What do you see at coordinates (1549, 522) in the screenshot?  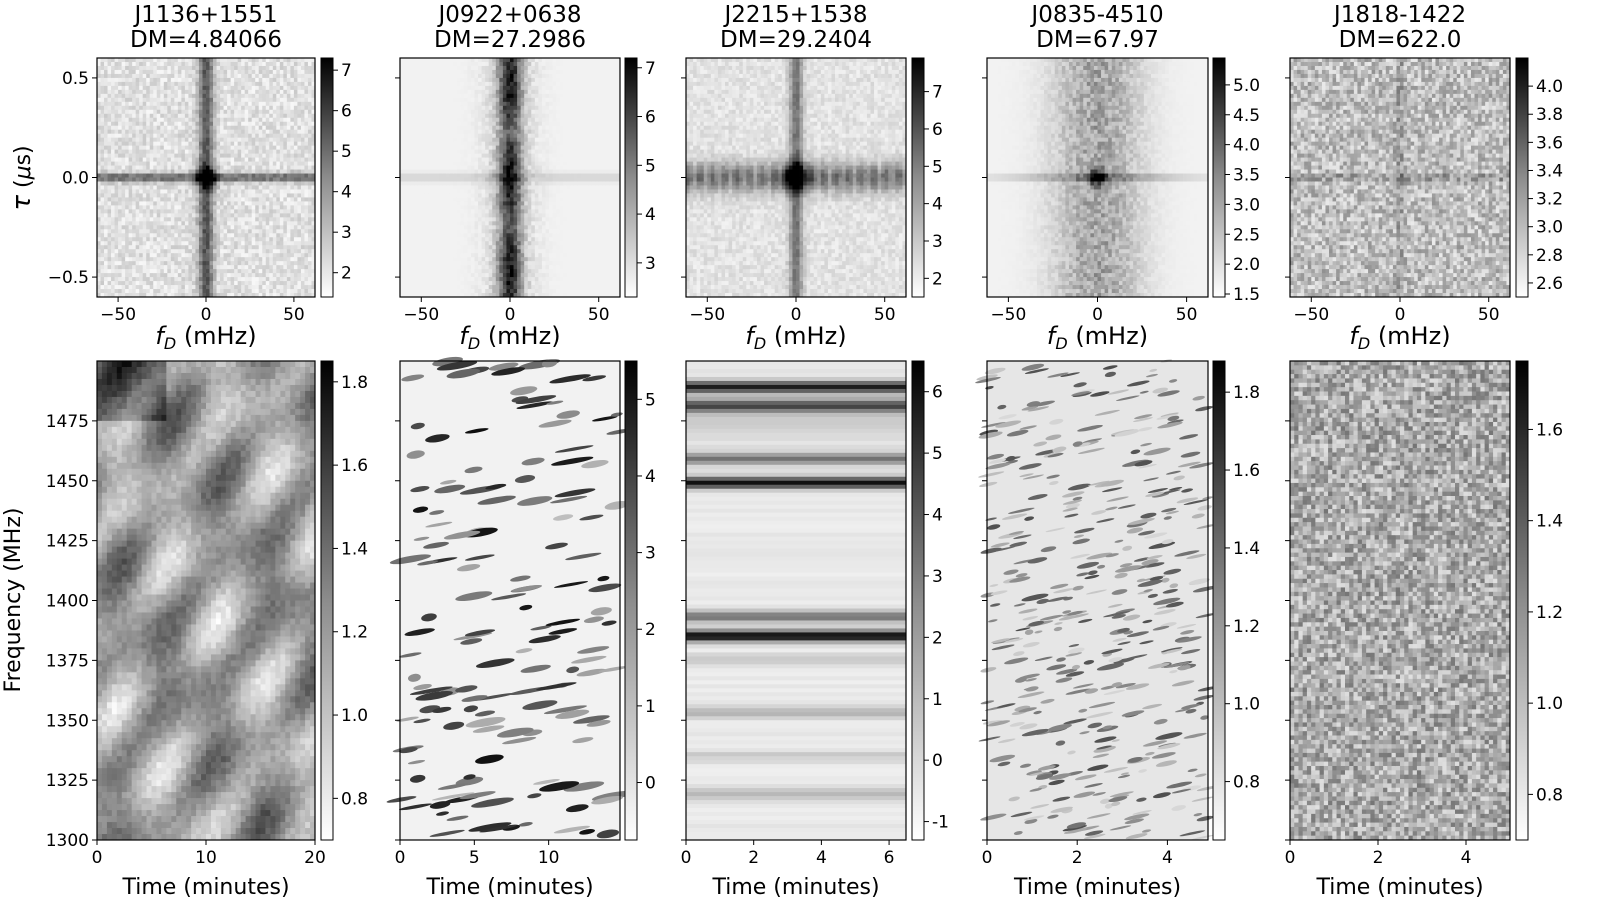 I see `colorbar-bottom-5-tick-label: 1.4` at bounding box center [1549, 522].